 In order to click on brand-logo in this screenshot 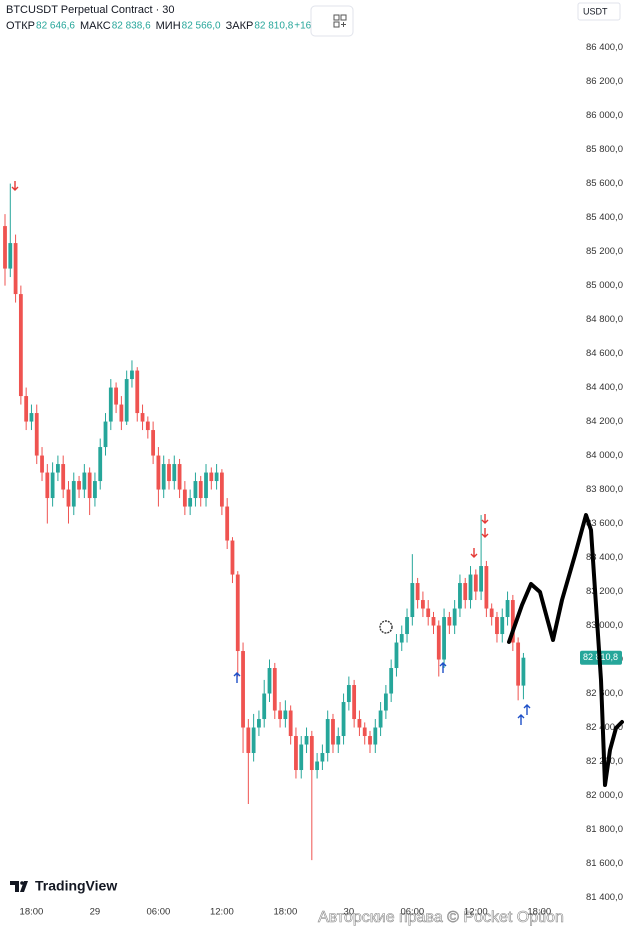, I will do `click(19, 886)`.